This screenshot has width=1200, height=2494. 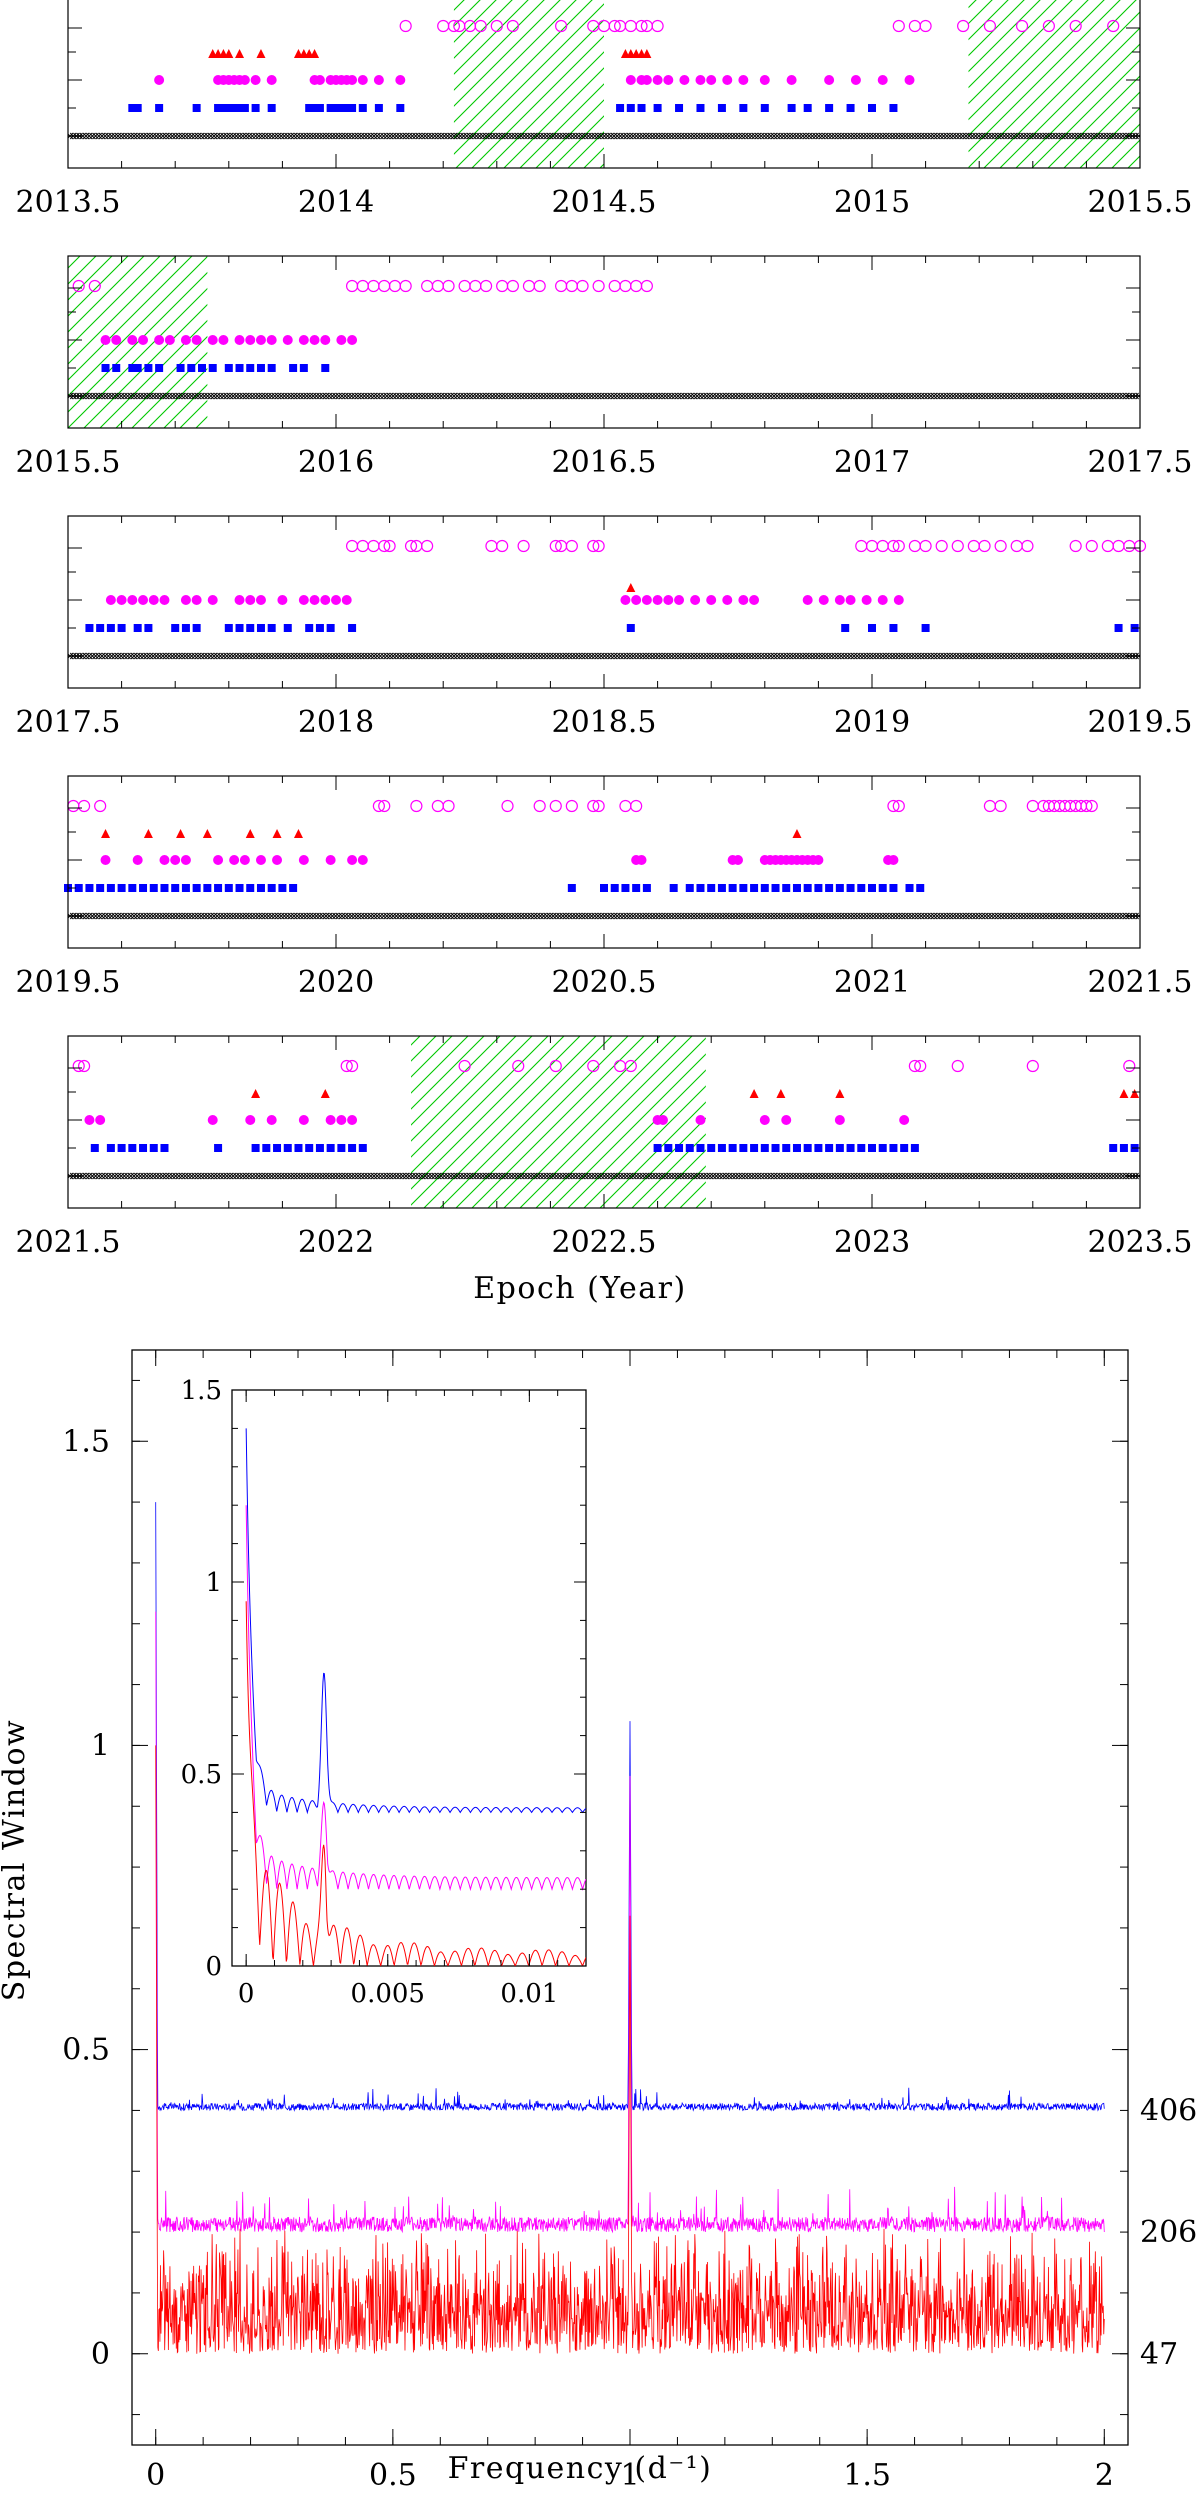 I want to click on panel-frame, so click(x=604, y=862).